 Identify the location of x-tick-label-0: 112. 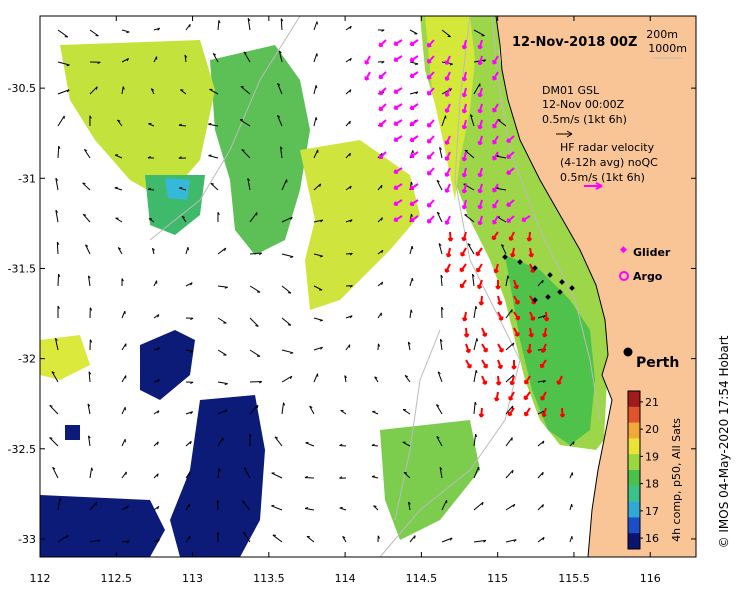
(40, 578).